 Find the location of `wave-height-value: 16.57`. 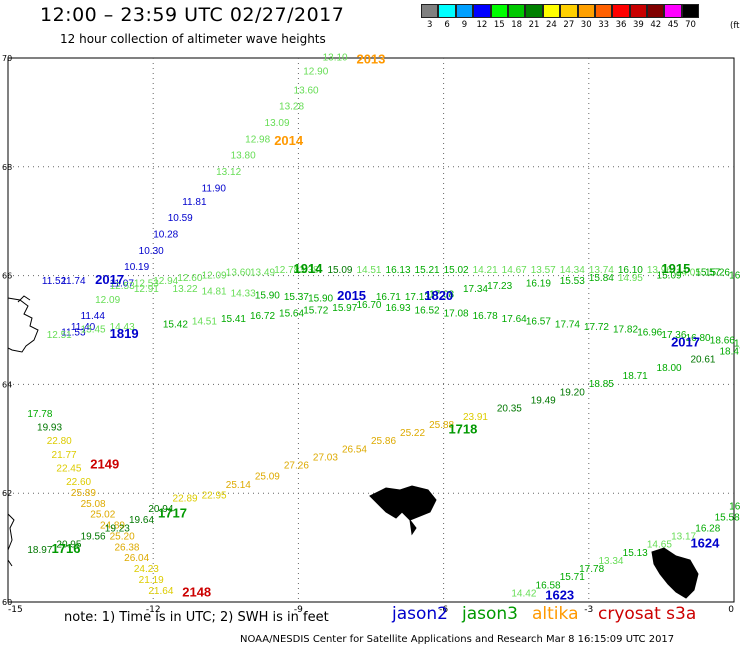

wave-height-value: 16.57 is located at coordinates (538, 322).